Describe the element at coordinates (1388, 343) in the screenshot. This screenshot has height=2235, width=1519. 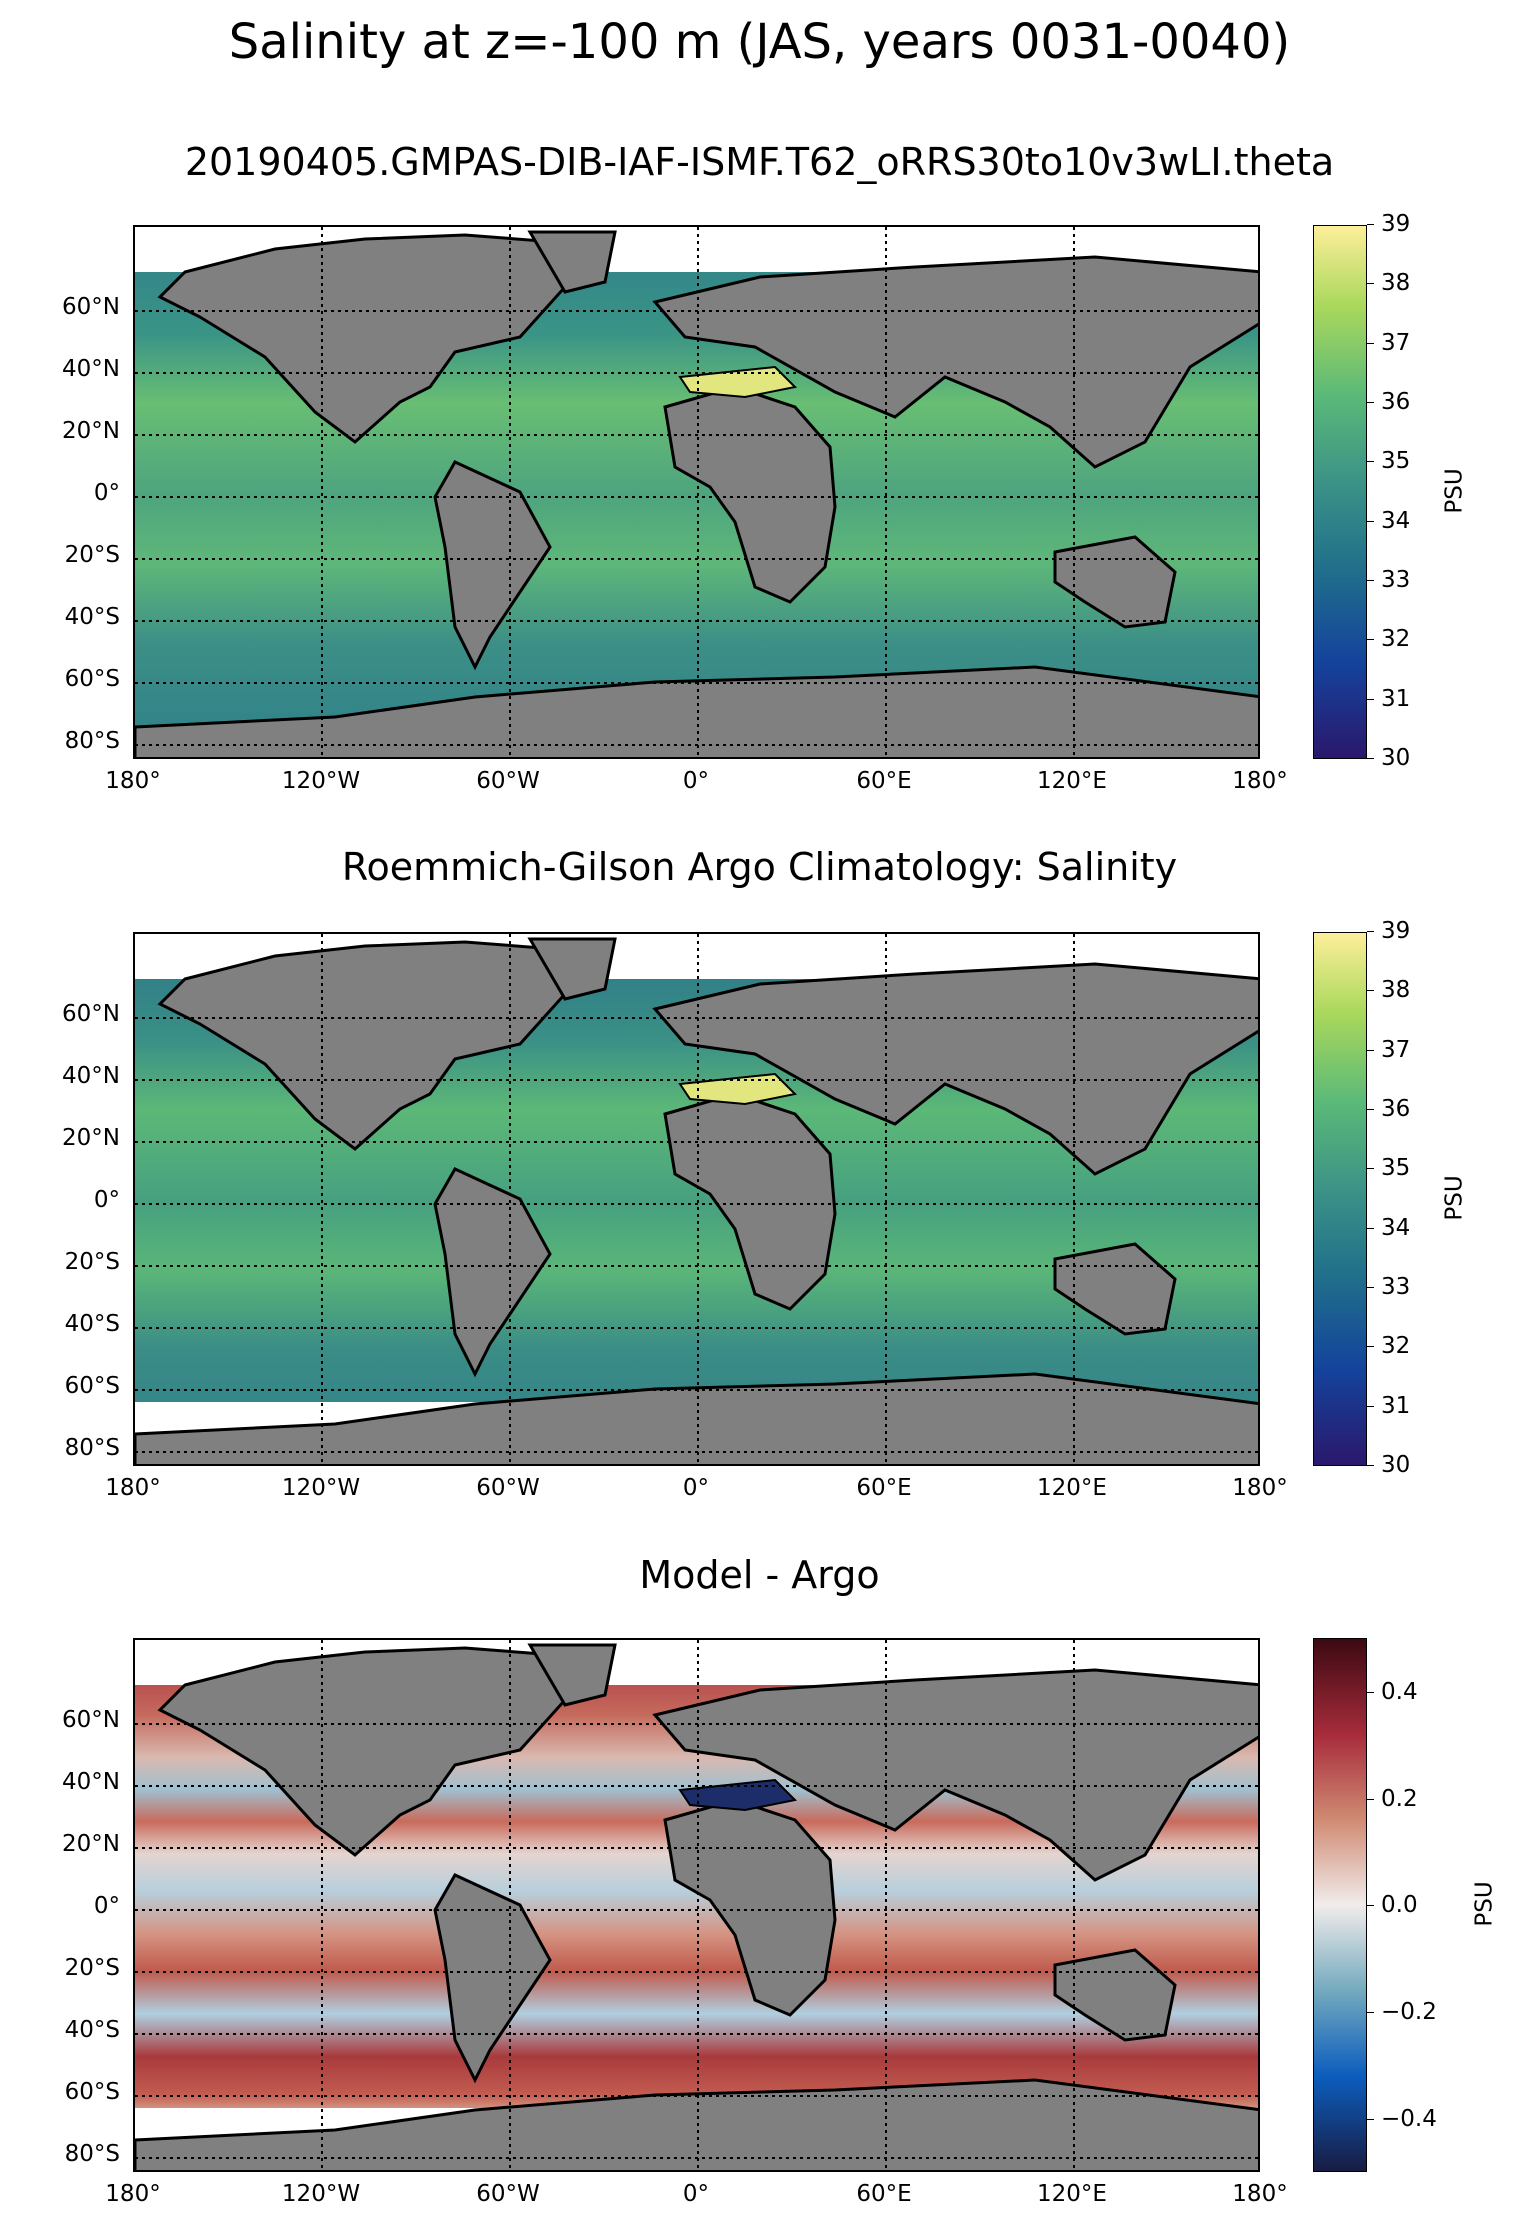
I see `cbar1-tick: 37` at that location.